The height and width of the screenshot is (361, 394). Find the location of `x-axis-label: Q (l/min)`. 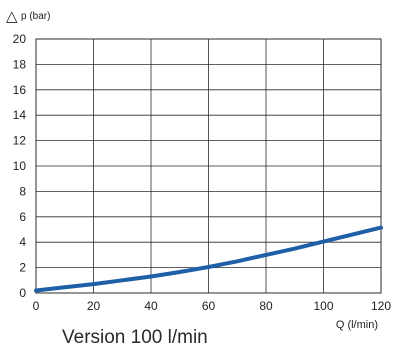

x-axis-label: Q (l/min) is located at coordinates (357, 325).